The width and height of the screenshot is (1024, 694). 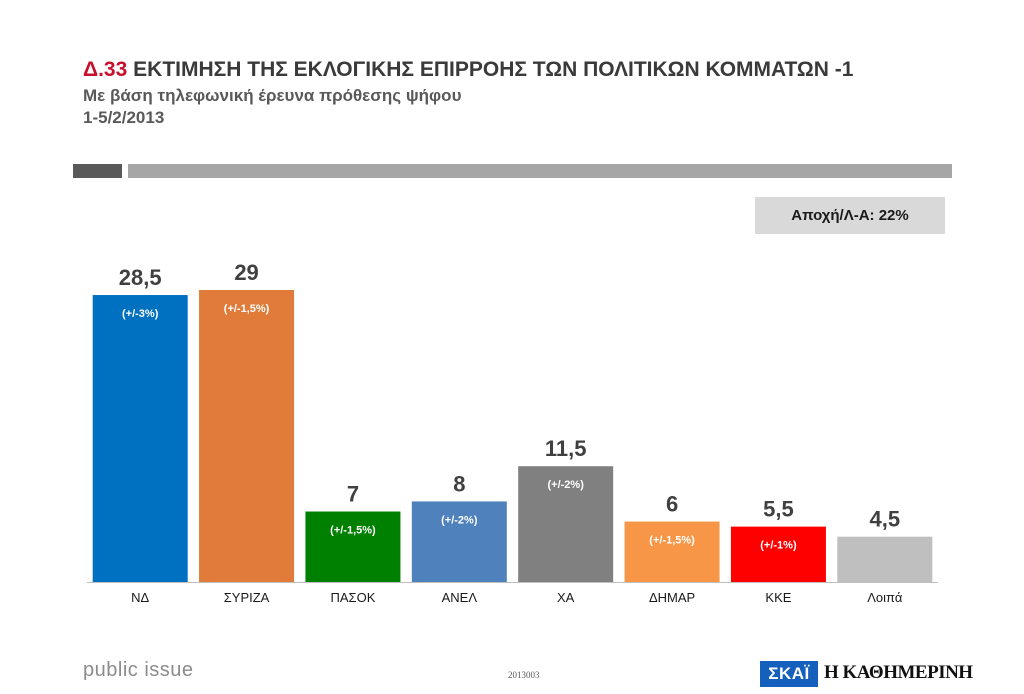 What do you see at coordinates (566, 448) in the screenshot?
I see `value-label: 11,5` at bounding box center [566, 448].